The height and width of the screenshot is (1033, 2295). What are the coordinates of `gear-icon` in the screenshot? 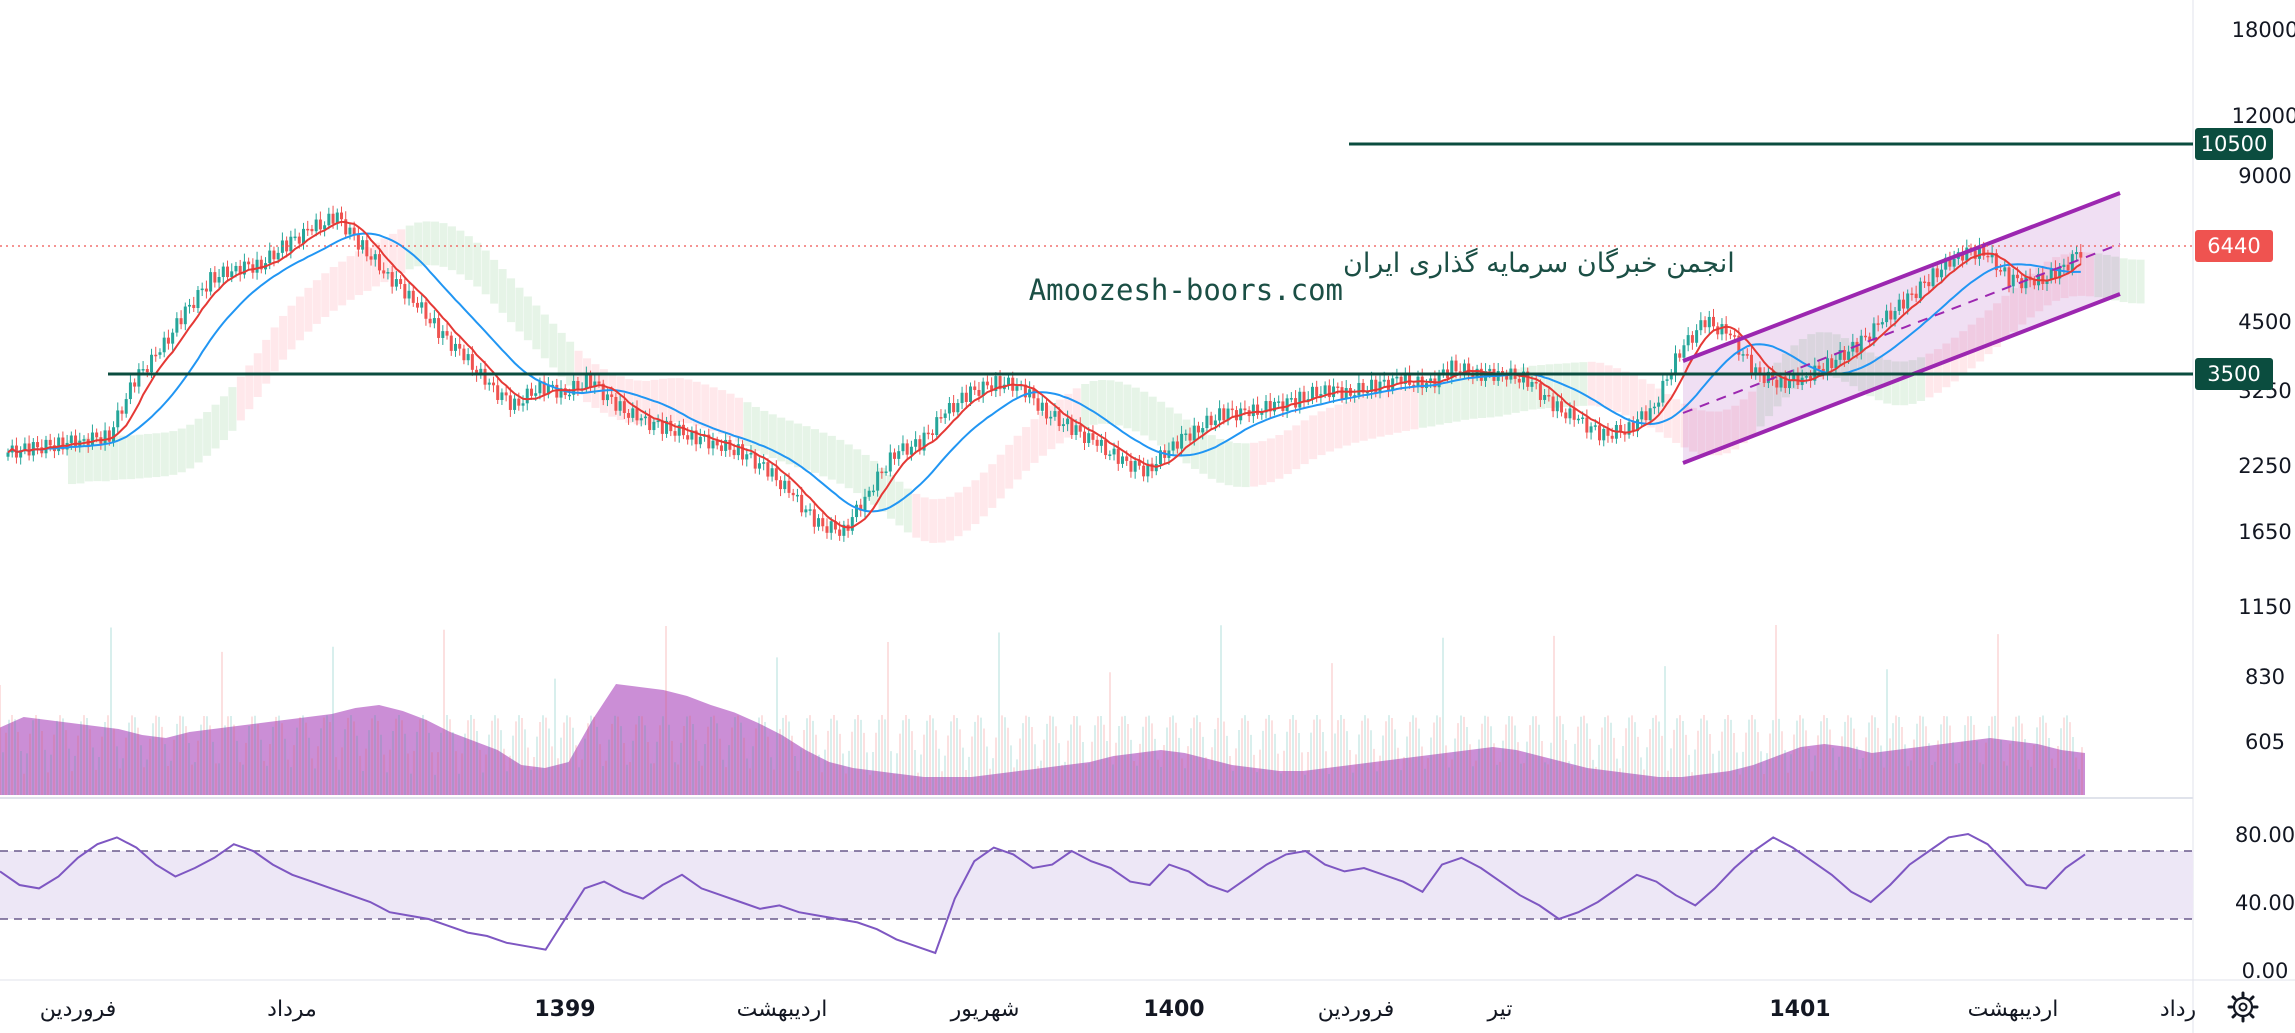 It's located at (2243, 1007).